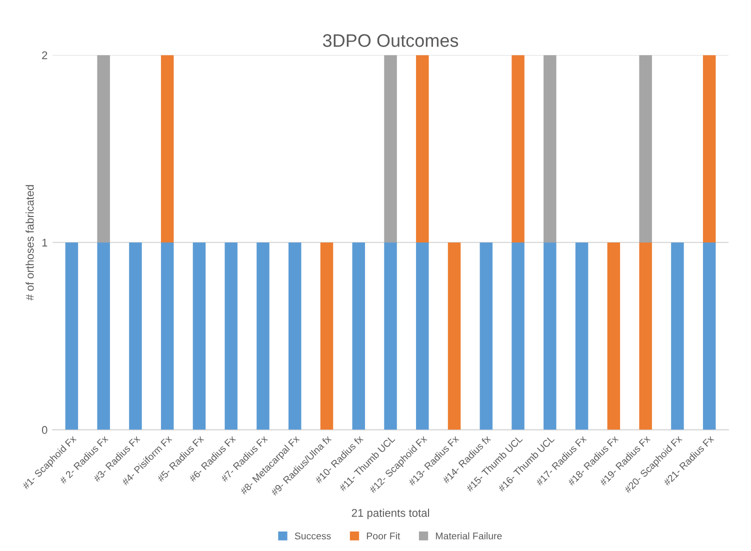 The width and height of the screenshot is (751, 551). I want to click on x-axis-title: 21 patients total, so click(391, 514).